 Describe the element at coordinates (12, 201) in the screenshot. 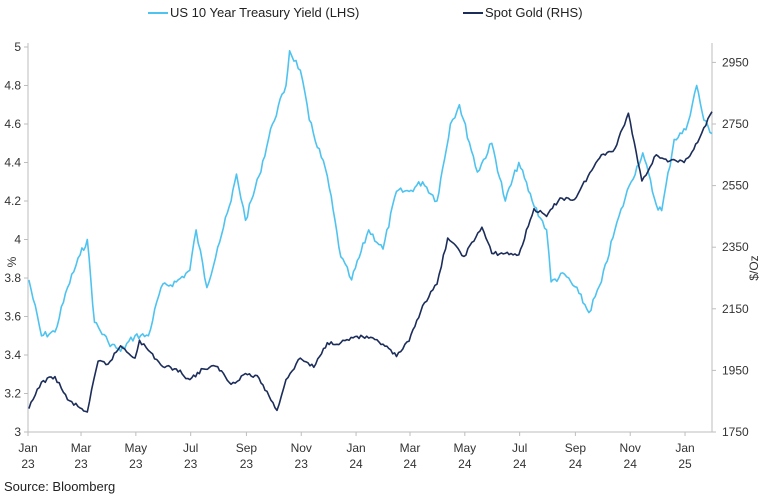

I see `left-axis-tick-label: 4.2` at that location.